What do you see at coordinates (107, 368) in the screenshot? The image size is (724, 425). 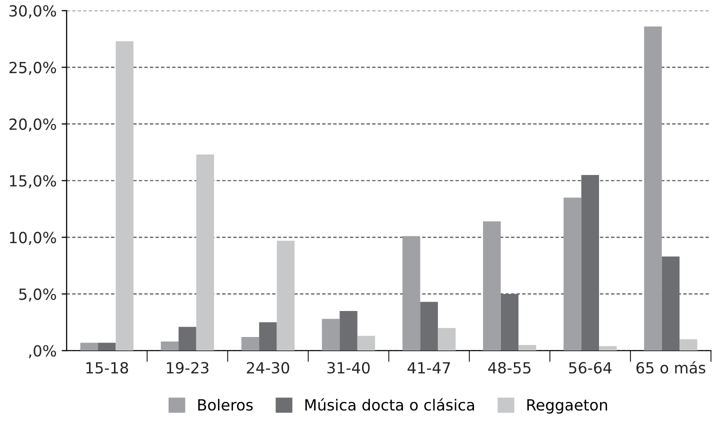 I see `x-tick-label: 15-18` at bounding box center [107, 368].